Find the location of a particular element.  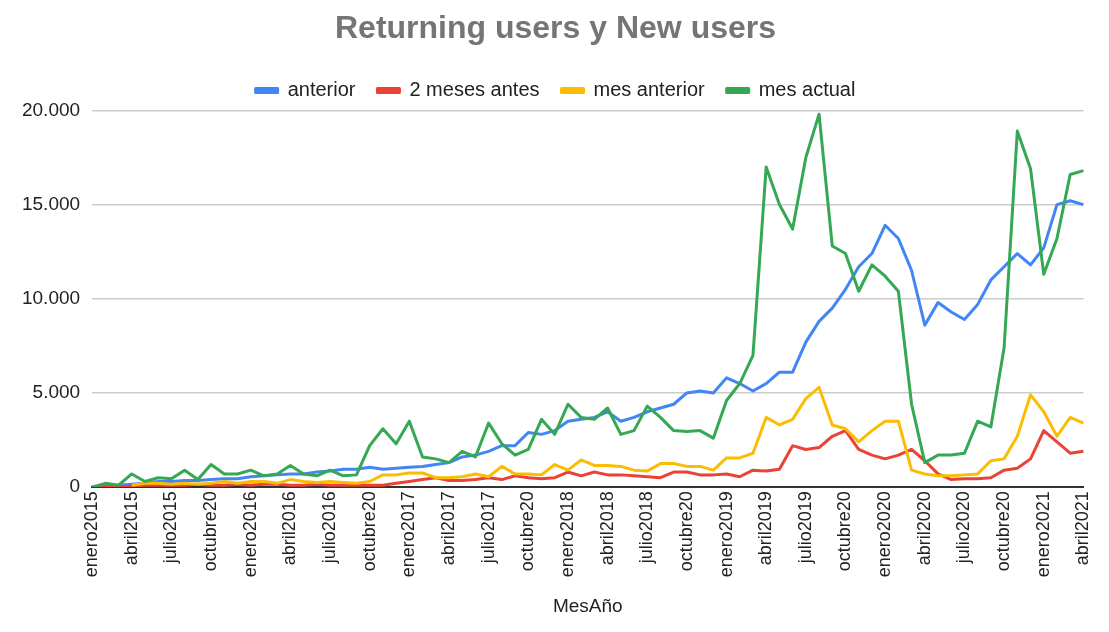

x-tick-label: abril2017 is located at coordinates (447, 528).